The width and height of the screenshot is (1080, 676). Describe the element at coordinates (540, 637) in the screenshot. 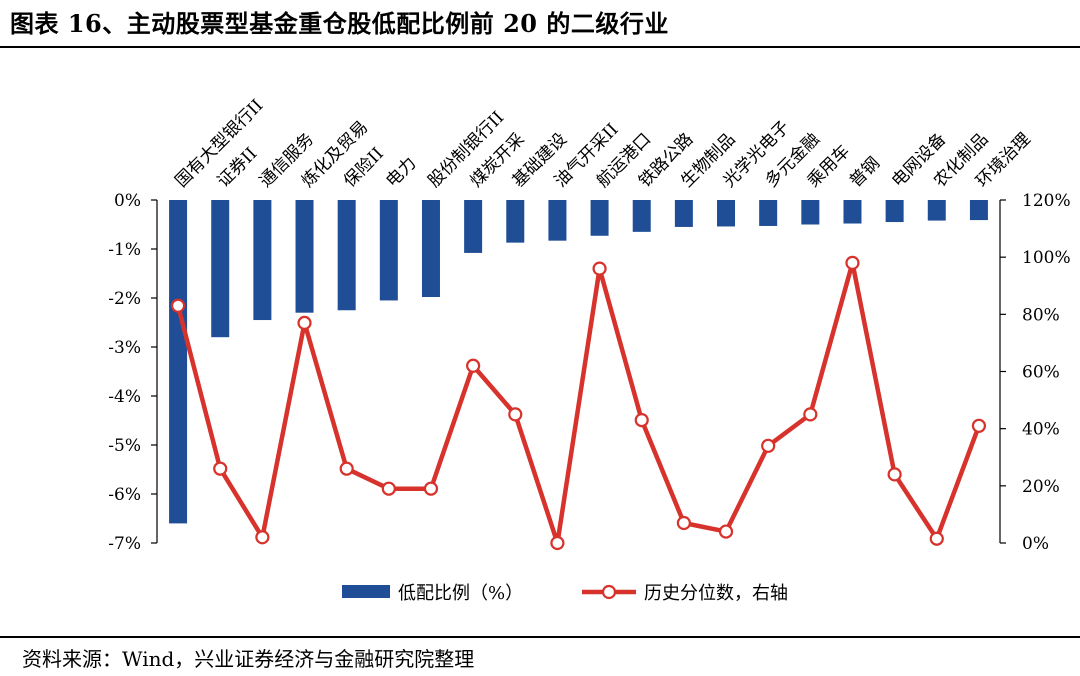

I see `source-rule` at that location.